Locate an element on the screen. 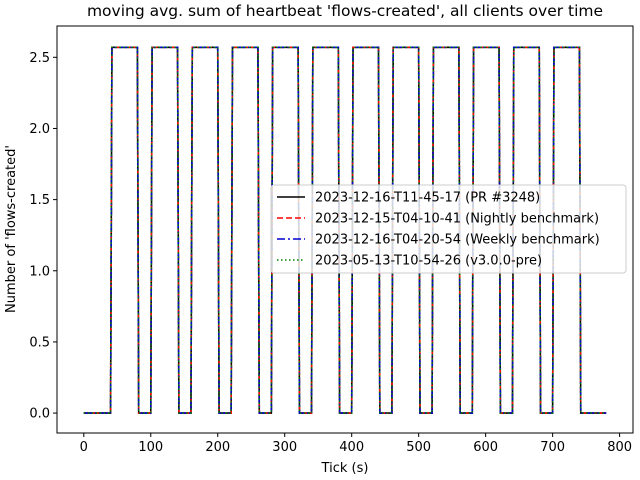  x-tick-label: 300 is located at coordinates (284, 447).